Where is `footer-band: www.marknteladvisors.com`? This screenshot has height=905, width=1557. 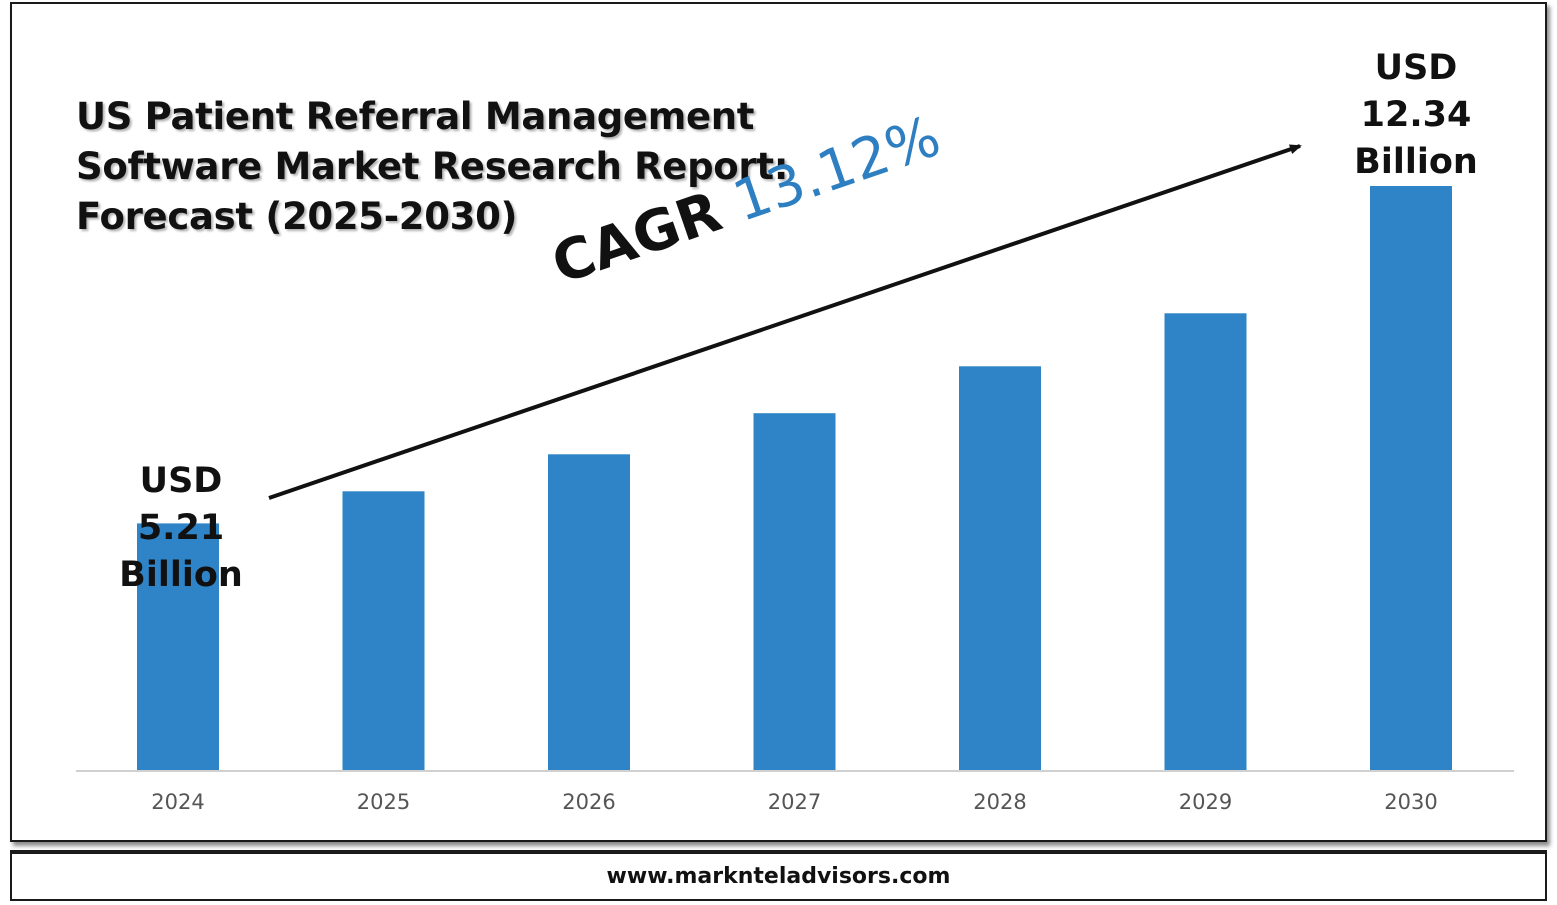
footer-band: www.marknteladvisors.com is located at coordinates (778, 875).